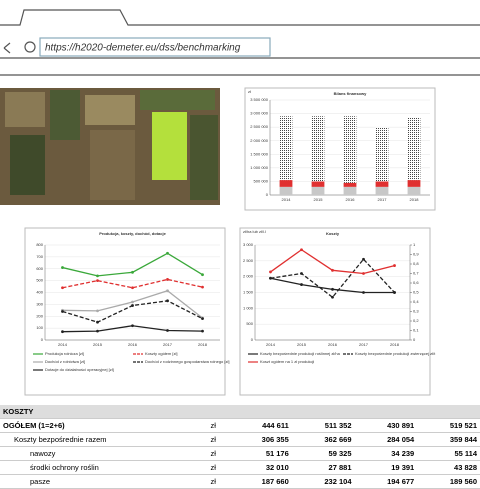 The width and height of the screenshot is (480, 489). I want to click on chart-title: Koszty, so click(333, 233).